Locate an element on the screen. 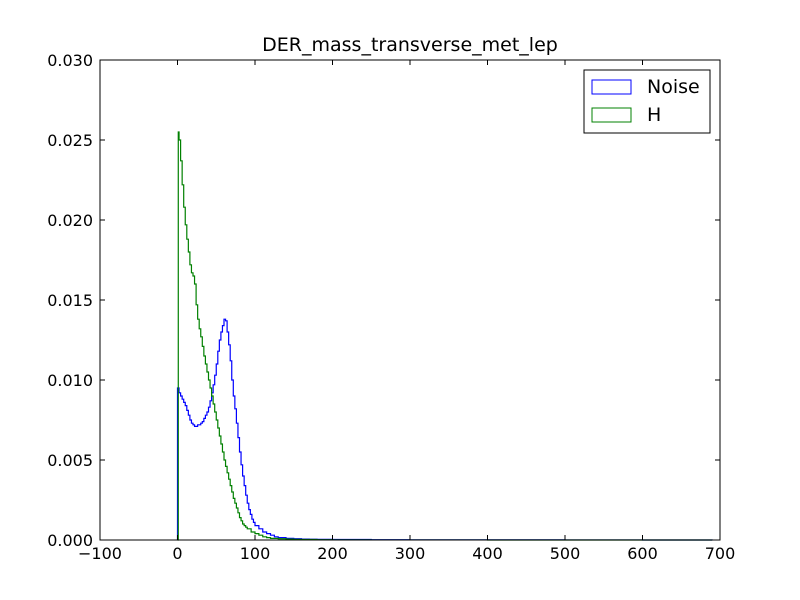 This screenshot has height=600, width=800. y-tick-label: 0.005 is located at coordinates (70, 460).